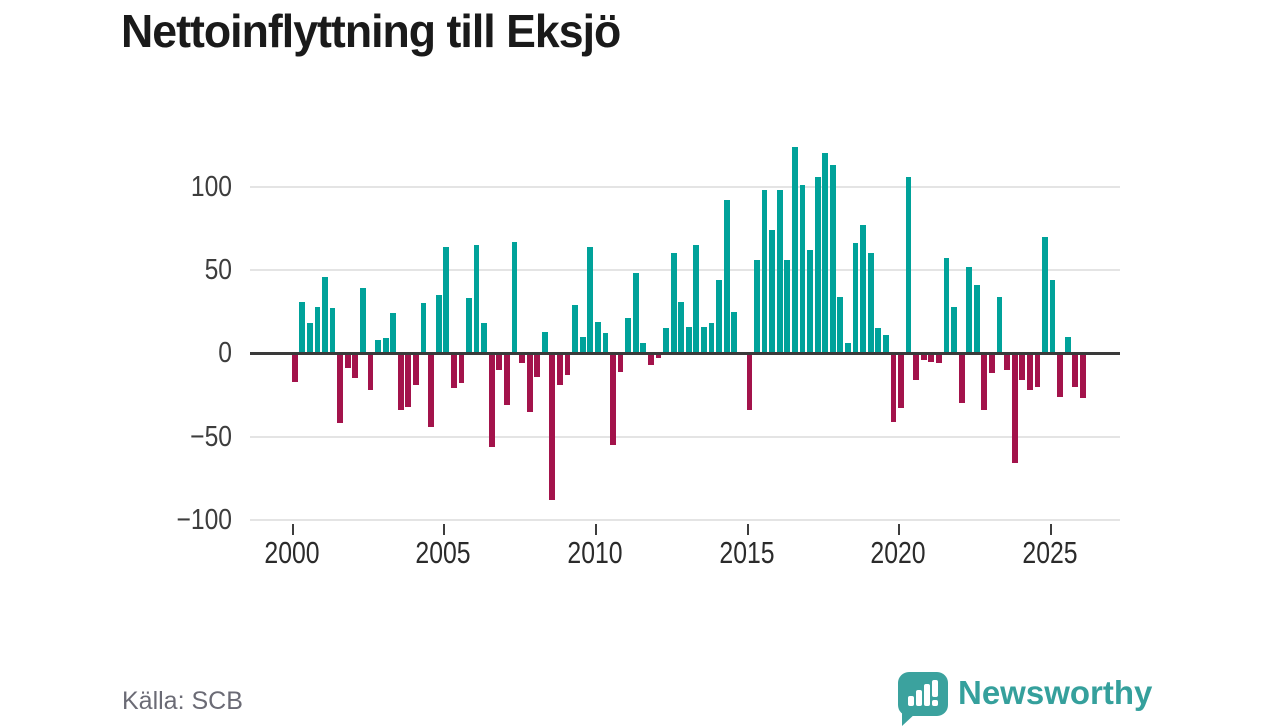 The image size is (1280, 726). I want to click on bar-2002-Q3, so click(370, 371).